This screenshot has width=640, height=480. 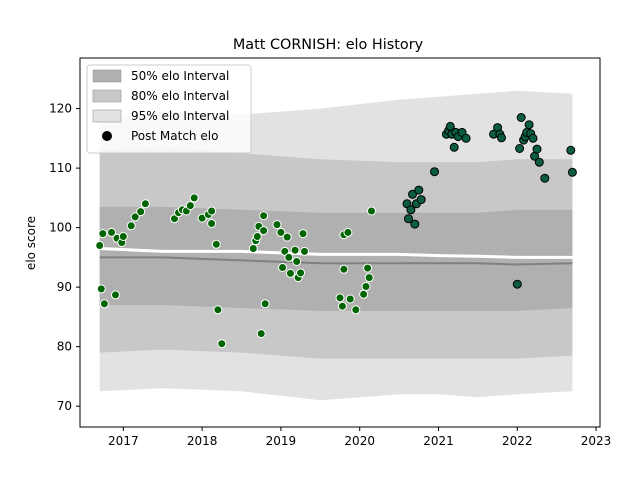 What do you see at coordinates (180, 116) in the screenshot?
I see `legend-label: 95% elo Interval` at bounding box center [180, 116].